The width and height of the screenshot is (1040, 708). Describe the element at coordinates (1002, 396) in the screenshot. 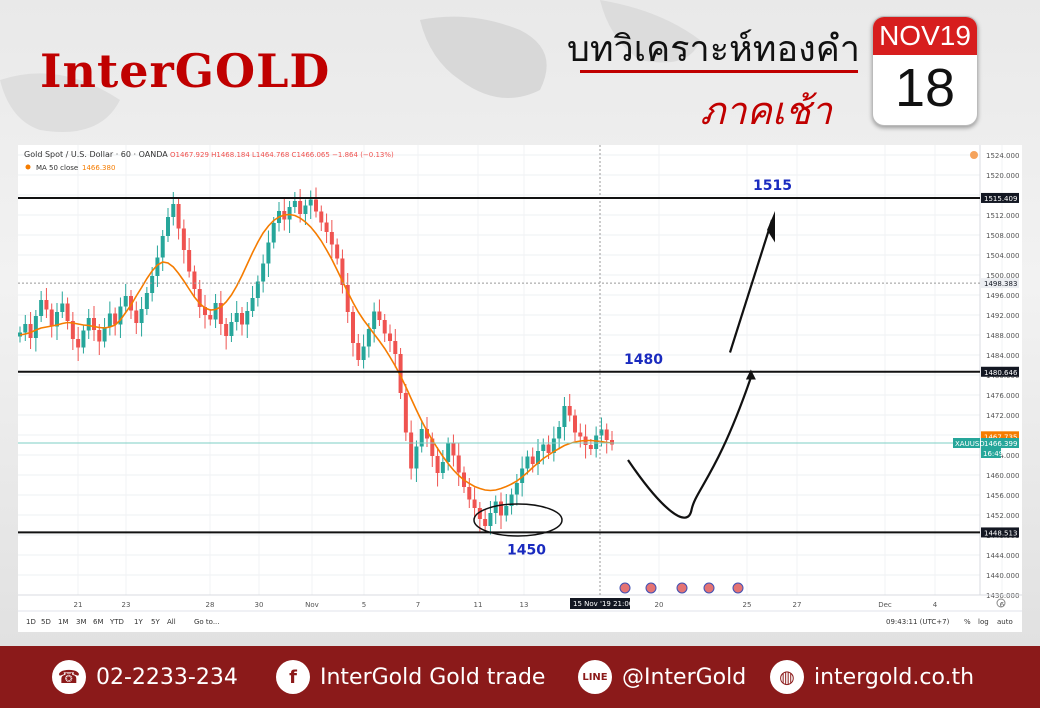

I see `y-tick-label: 1476.000` at that location.